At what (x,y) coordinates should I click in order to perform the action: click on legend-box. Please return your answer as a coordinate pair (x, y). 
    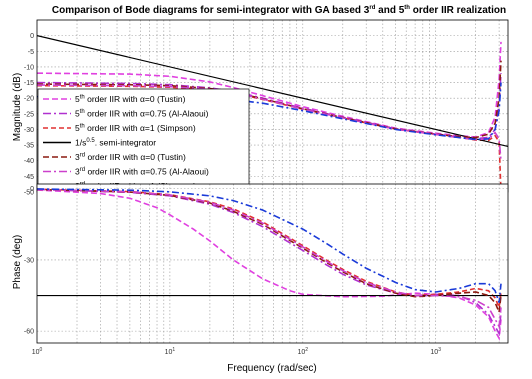
    Looking at the image, I should click on (143, 142).